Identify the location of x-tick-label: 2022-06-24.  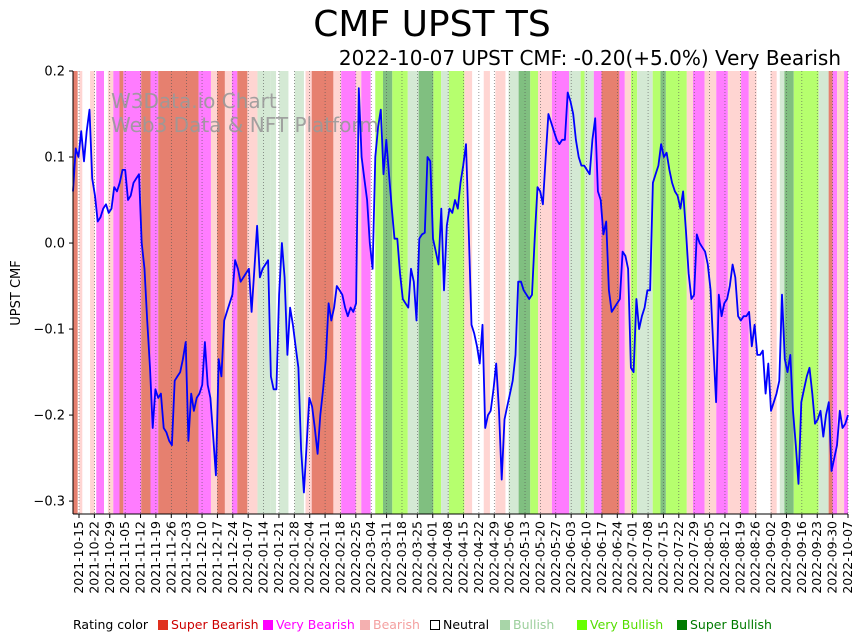
(616, 557).